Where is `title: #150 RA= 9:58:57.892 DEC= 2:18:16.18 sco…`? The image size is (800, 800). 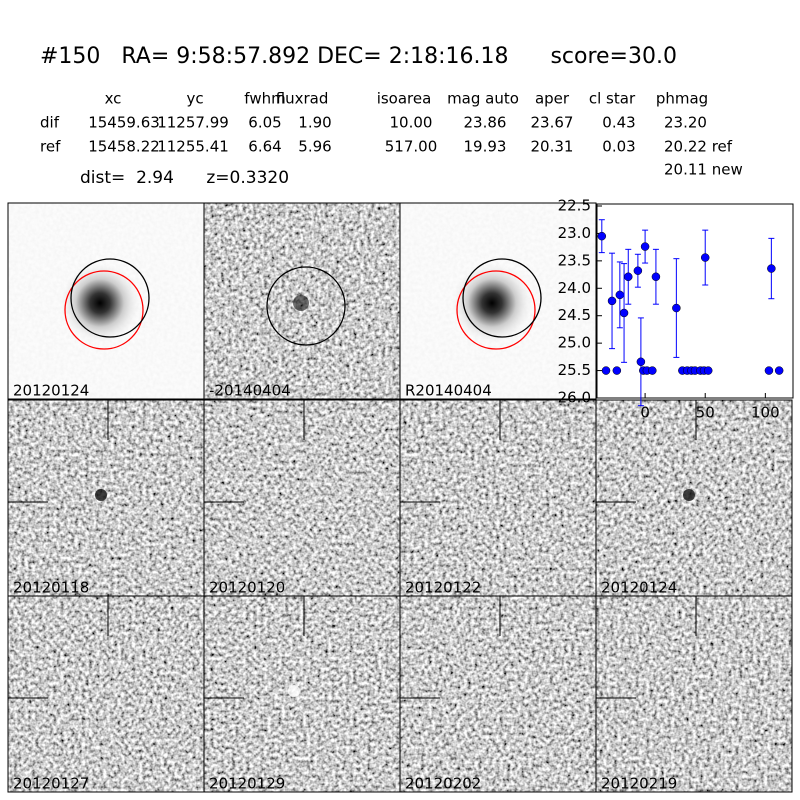 title: #150 RA= 9:58:57.892 DEC= 2:18:16.18 sco… is located at coordinates (358, 56).